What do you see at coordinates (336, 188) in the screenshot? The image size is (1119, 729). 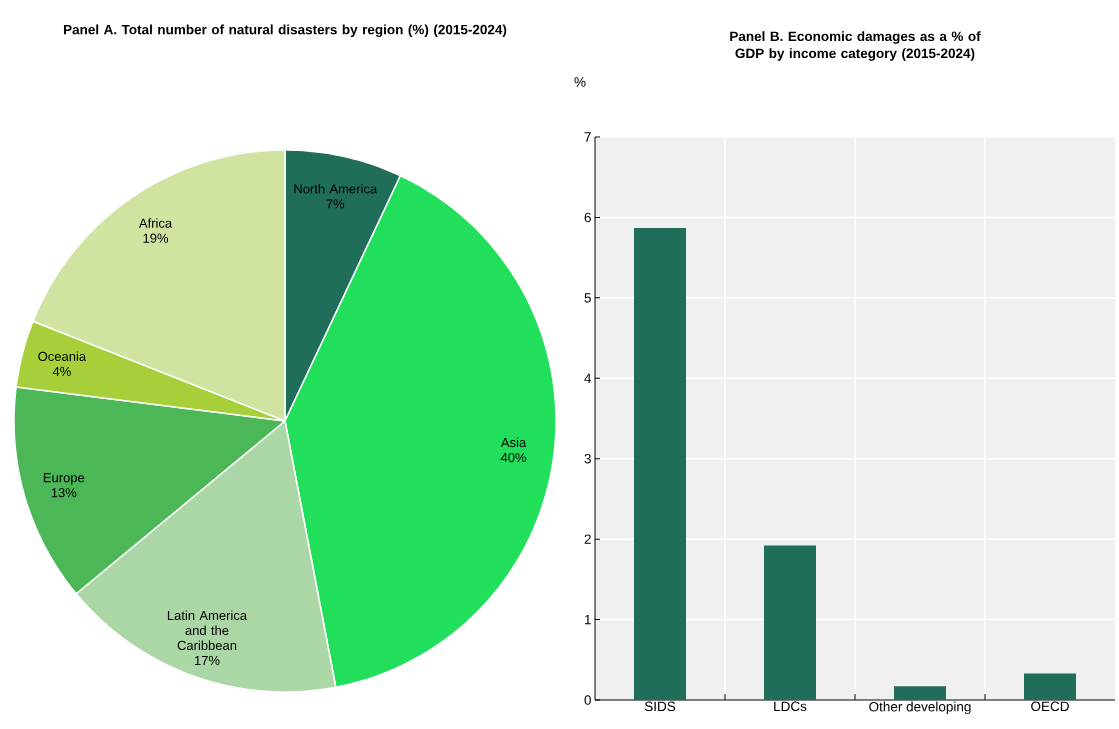 I see `slice-label: North America` at bounding box center [336, 188].